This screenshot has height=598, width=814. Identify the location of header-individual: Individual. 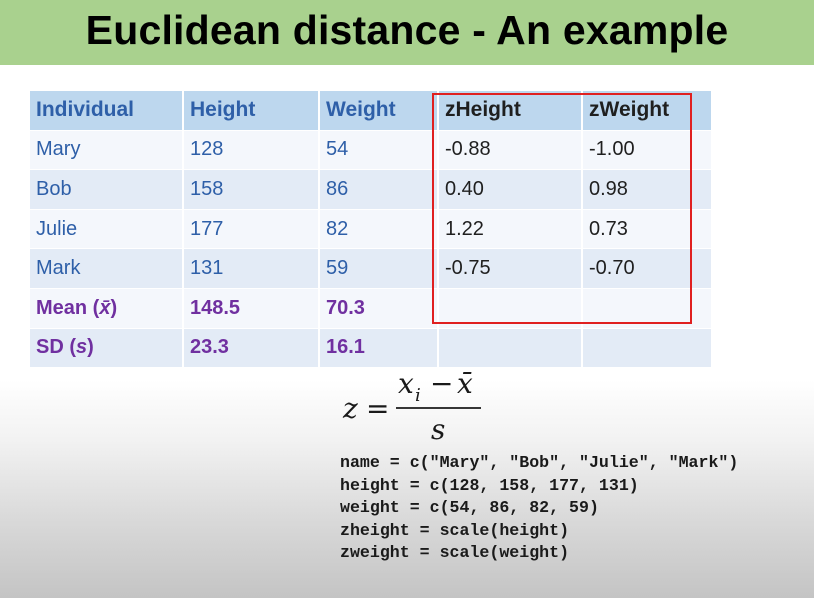
(106, 111).